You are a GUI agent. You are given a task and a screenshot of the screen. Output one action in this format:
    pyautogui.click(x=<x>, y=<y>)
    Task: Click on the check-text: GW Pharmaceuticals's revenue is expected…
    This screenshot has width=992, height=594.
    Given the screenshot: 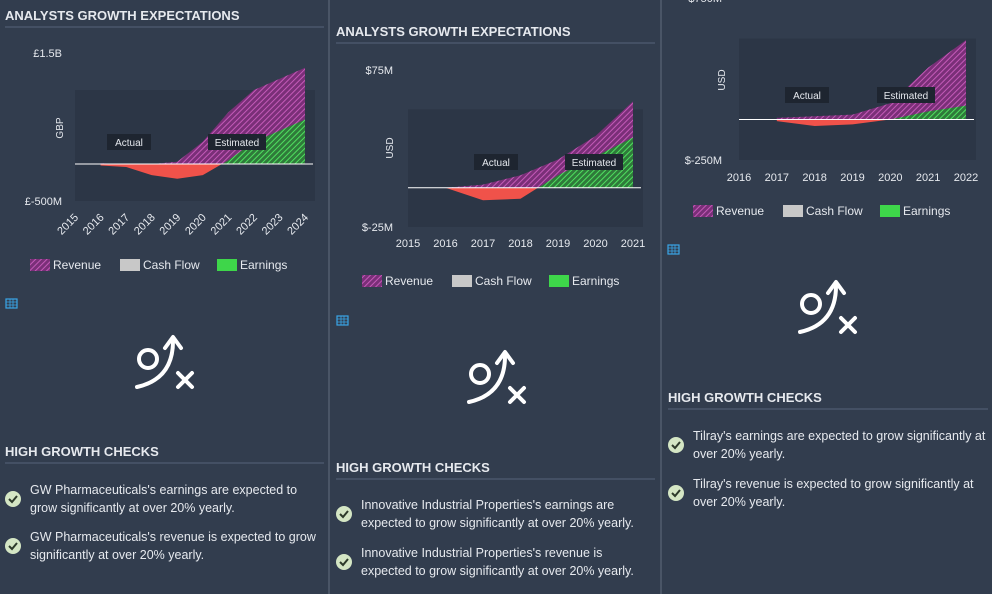 What is the action you would take?
    pyautogui.click(x=173, y=546)
    